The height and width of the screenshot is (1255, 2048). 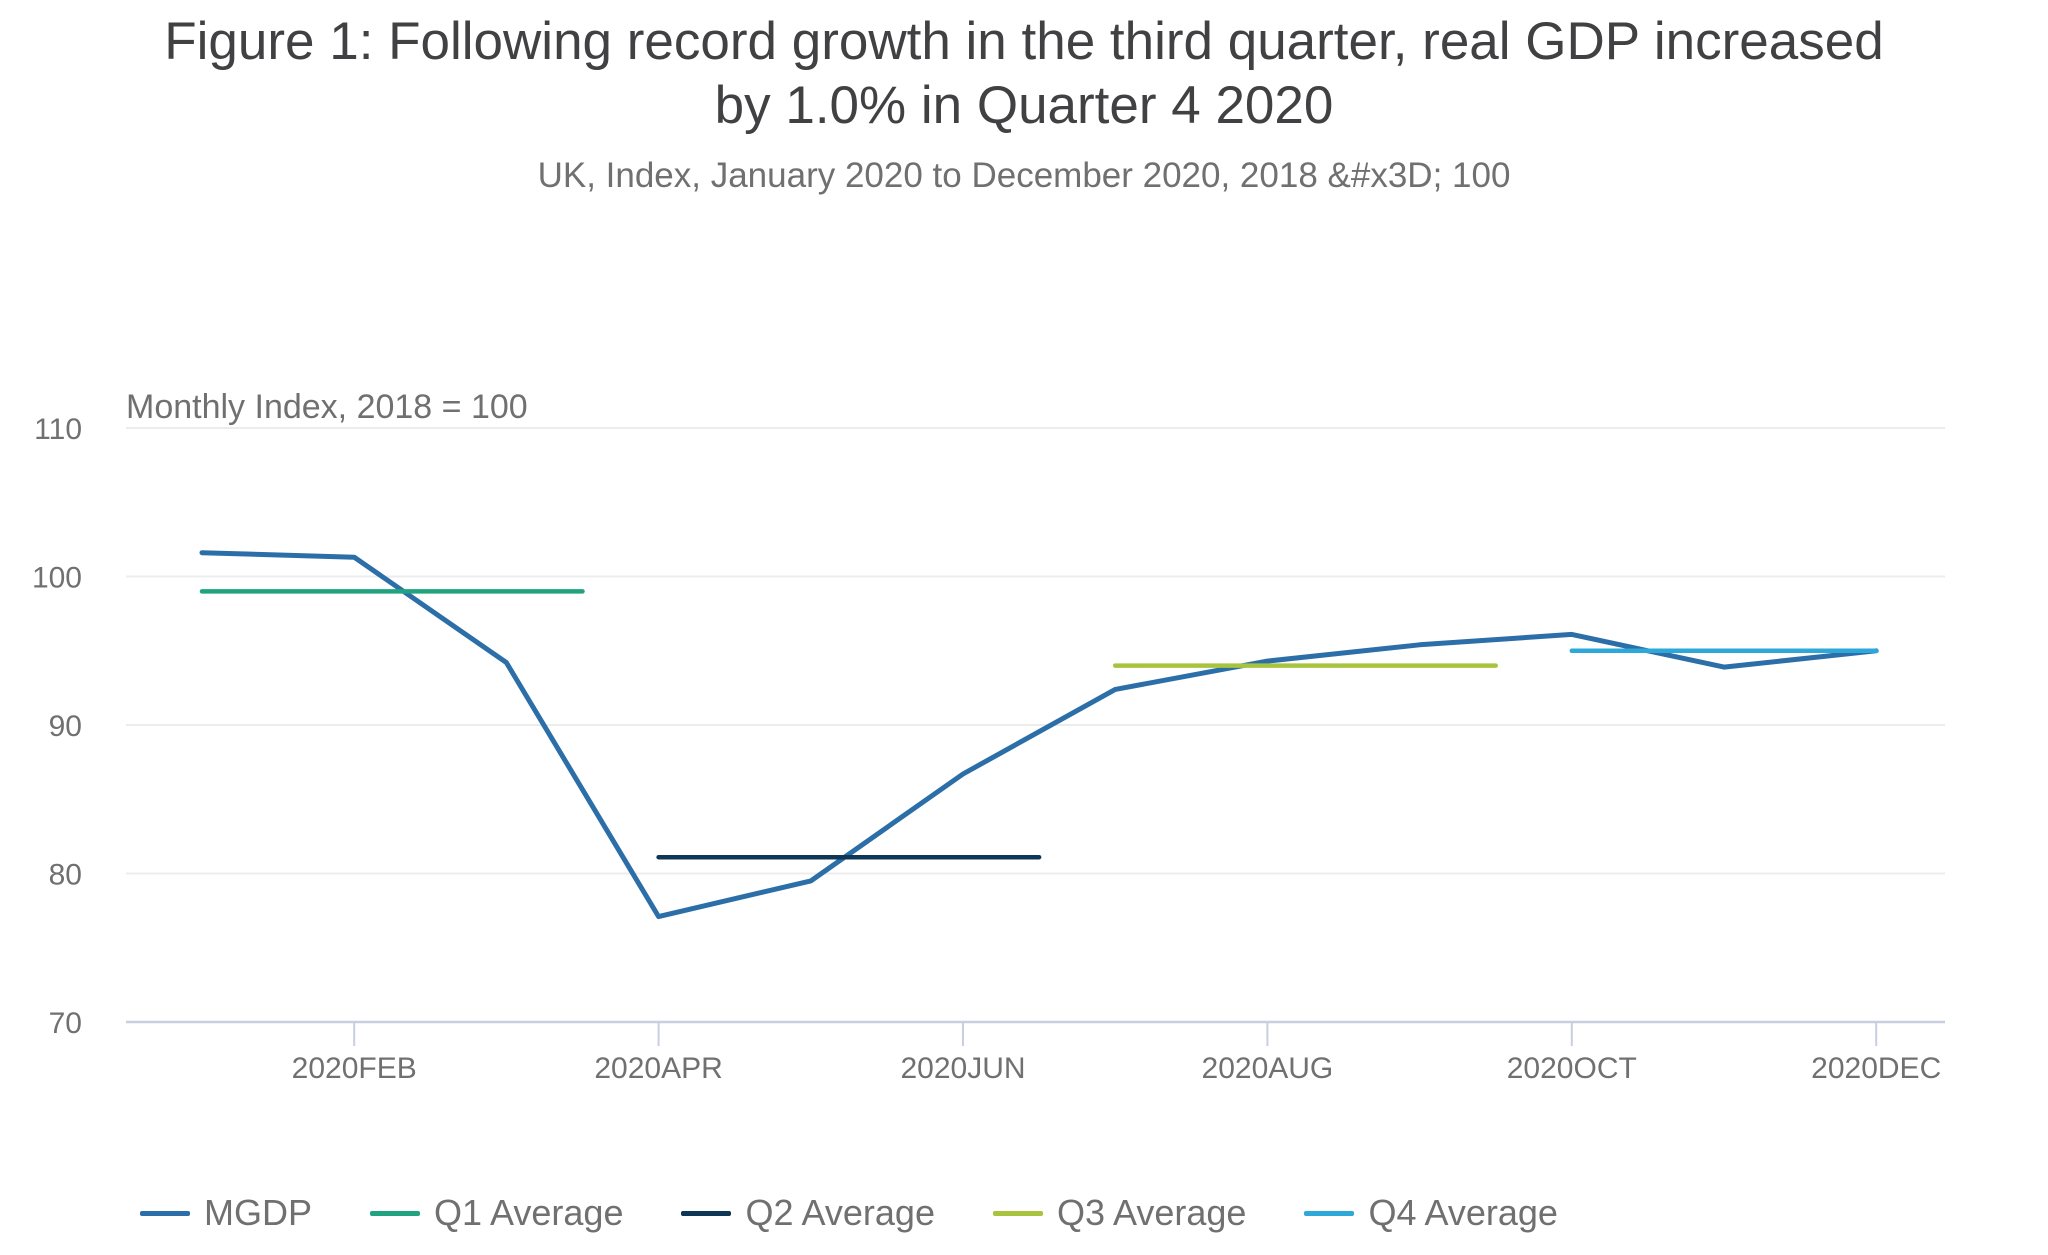 I want to click on y-tick-label: 80, so click(x=65, y=875).